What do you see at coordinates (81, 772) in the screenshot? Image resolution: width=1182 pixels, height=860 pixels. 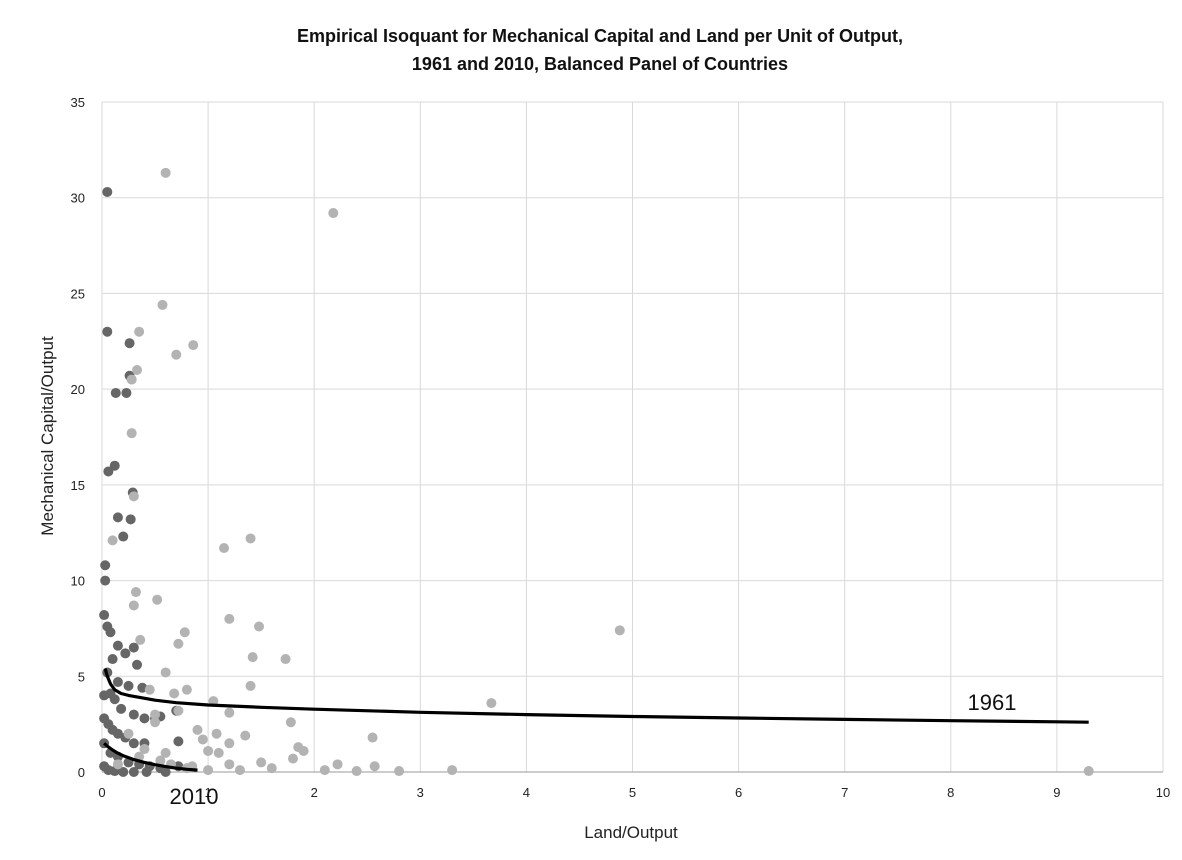 I see `y-tick-label: 0` at bounding box center [81, 772].